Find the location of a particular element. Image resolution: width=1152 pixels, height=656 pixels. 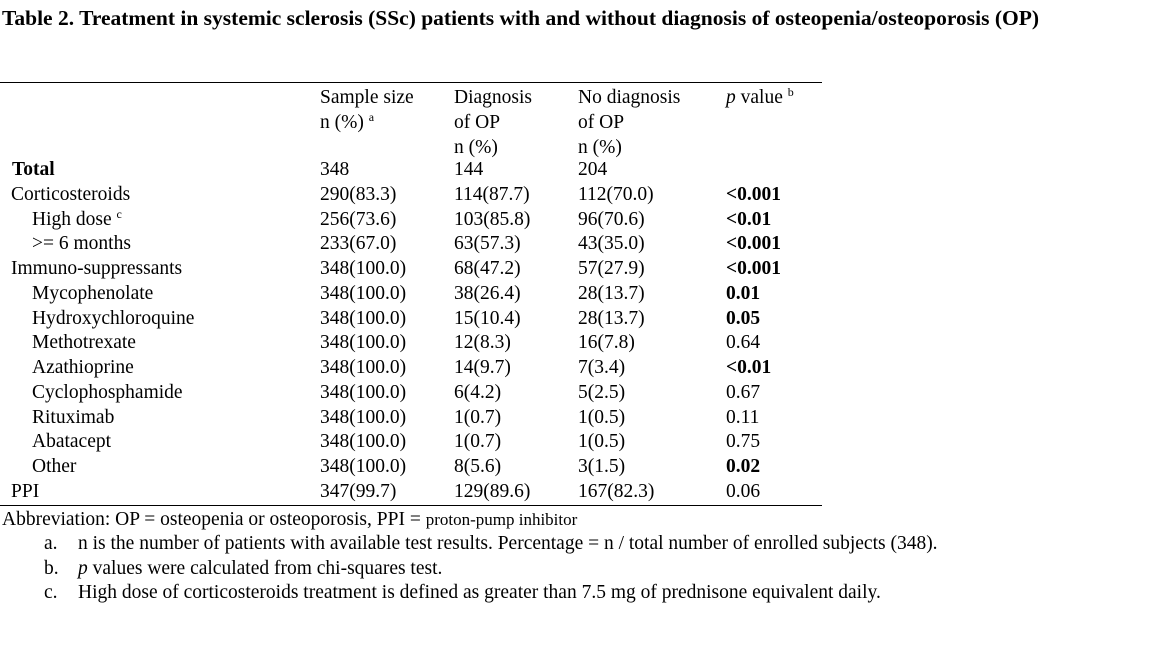

row-label: Mycophenolate is located at coordinates (93, 293).